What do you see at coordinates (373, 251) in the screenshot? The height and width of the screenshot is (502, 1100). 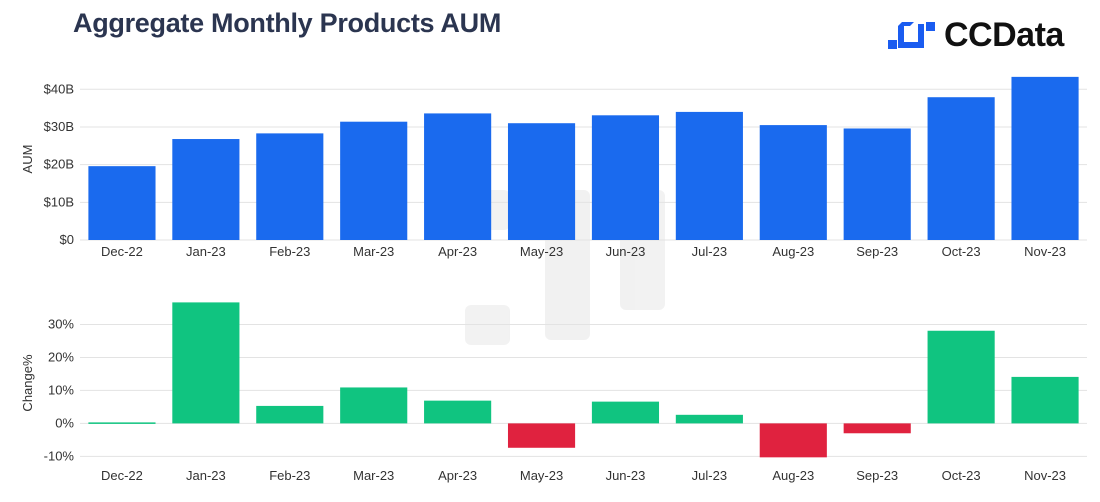 I see `aum-category-label: Mar-23` at bounding box center [373, 251].